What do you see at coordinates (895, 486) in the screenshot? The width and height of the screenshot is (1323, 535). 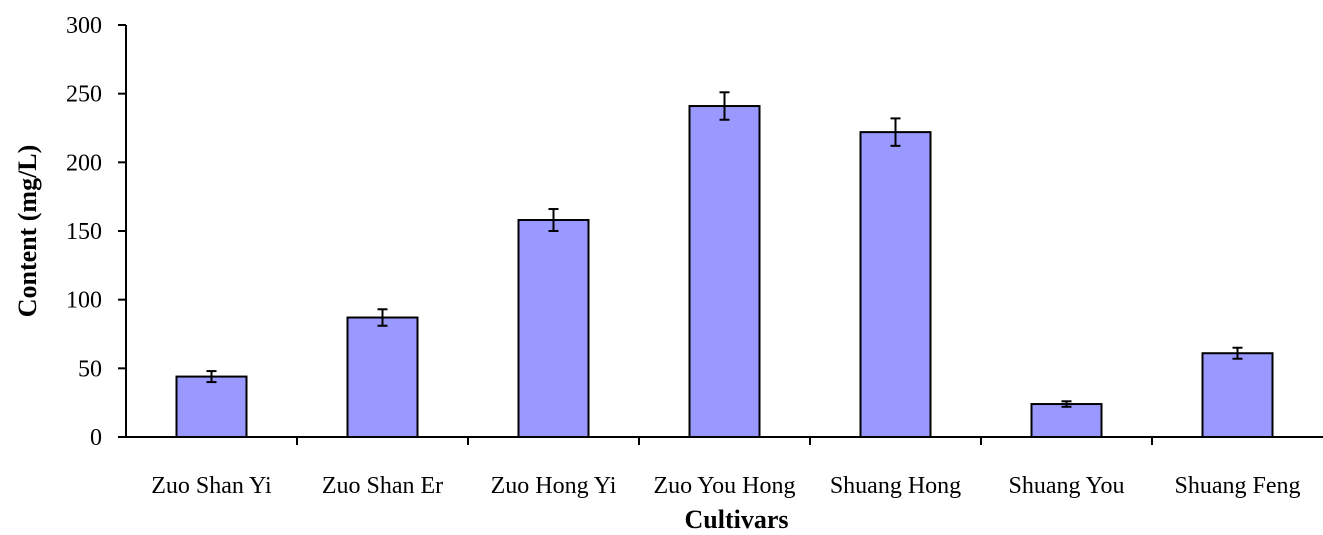 I see `x-tick-label: Shuang Hong` at bounding box center [895, 486].